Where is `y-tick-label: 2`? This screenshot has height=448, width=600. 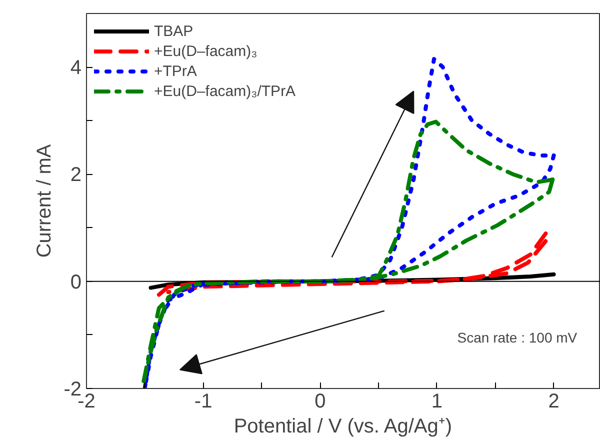
y-tick-label: 2 is located at coordinates (76, 175).